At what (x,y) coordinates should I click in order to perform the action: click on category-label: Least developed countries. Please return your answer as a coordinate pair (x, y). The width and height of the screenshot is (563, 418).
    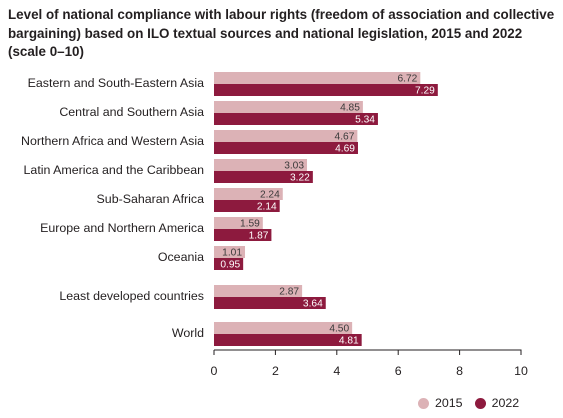
    Looking at the image, I should click on (131, 296).